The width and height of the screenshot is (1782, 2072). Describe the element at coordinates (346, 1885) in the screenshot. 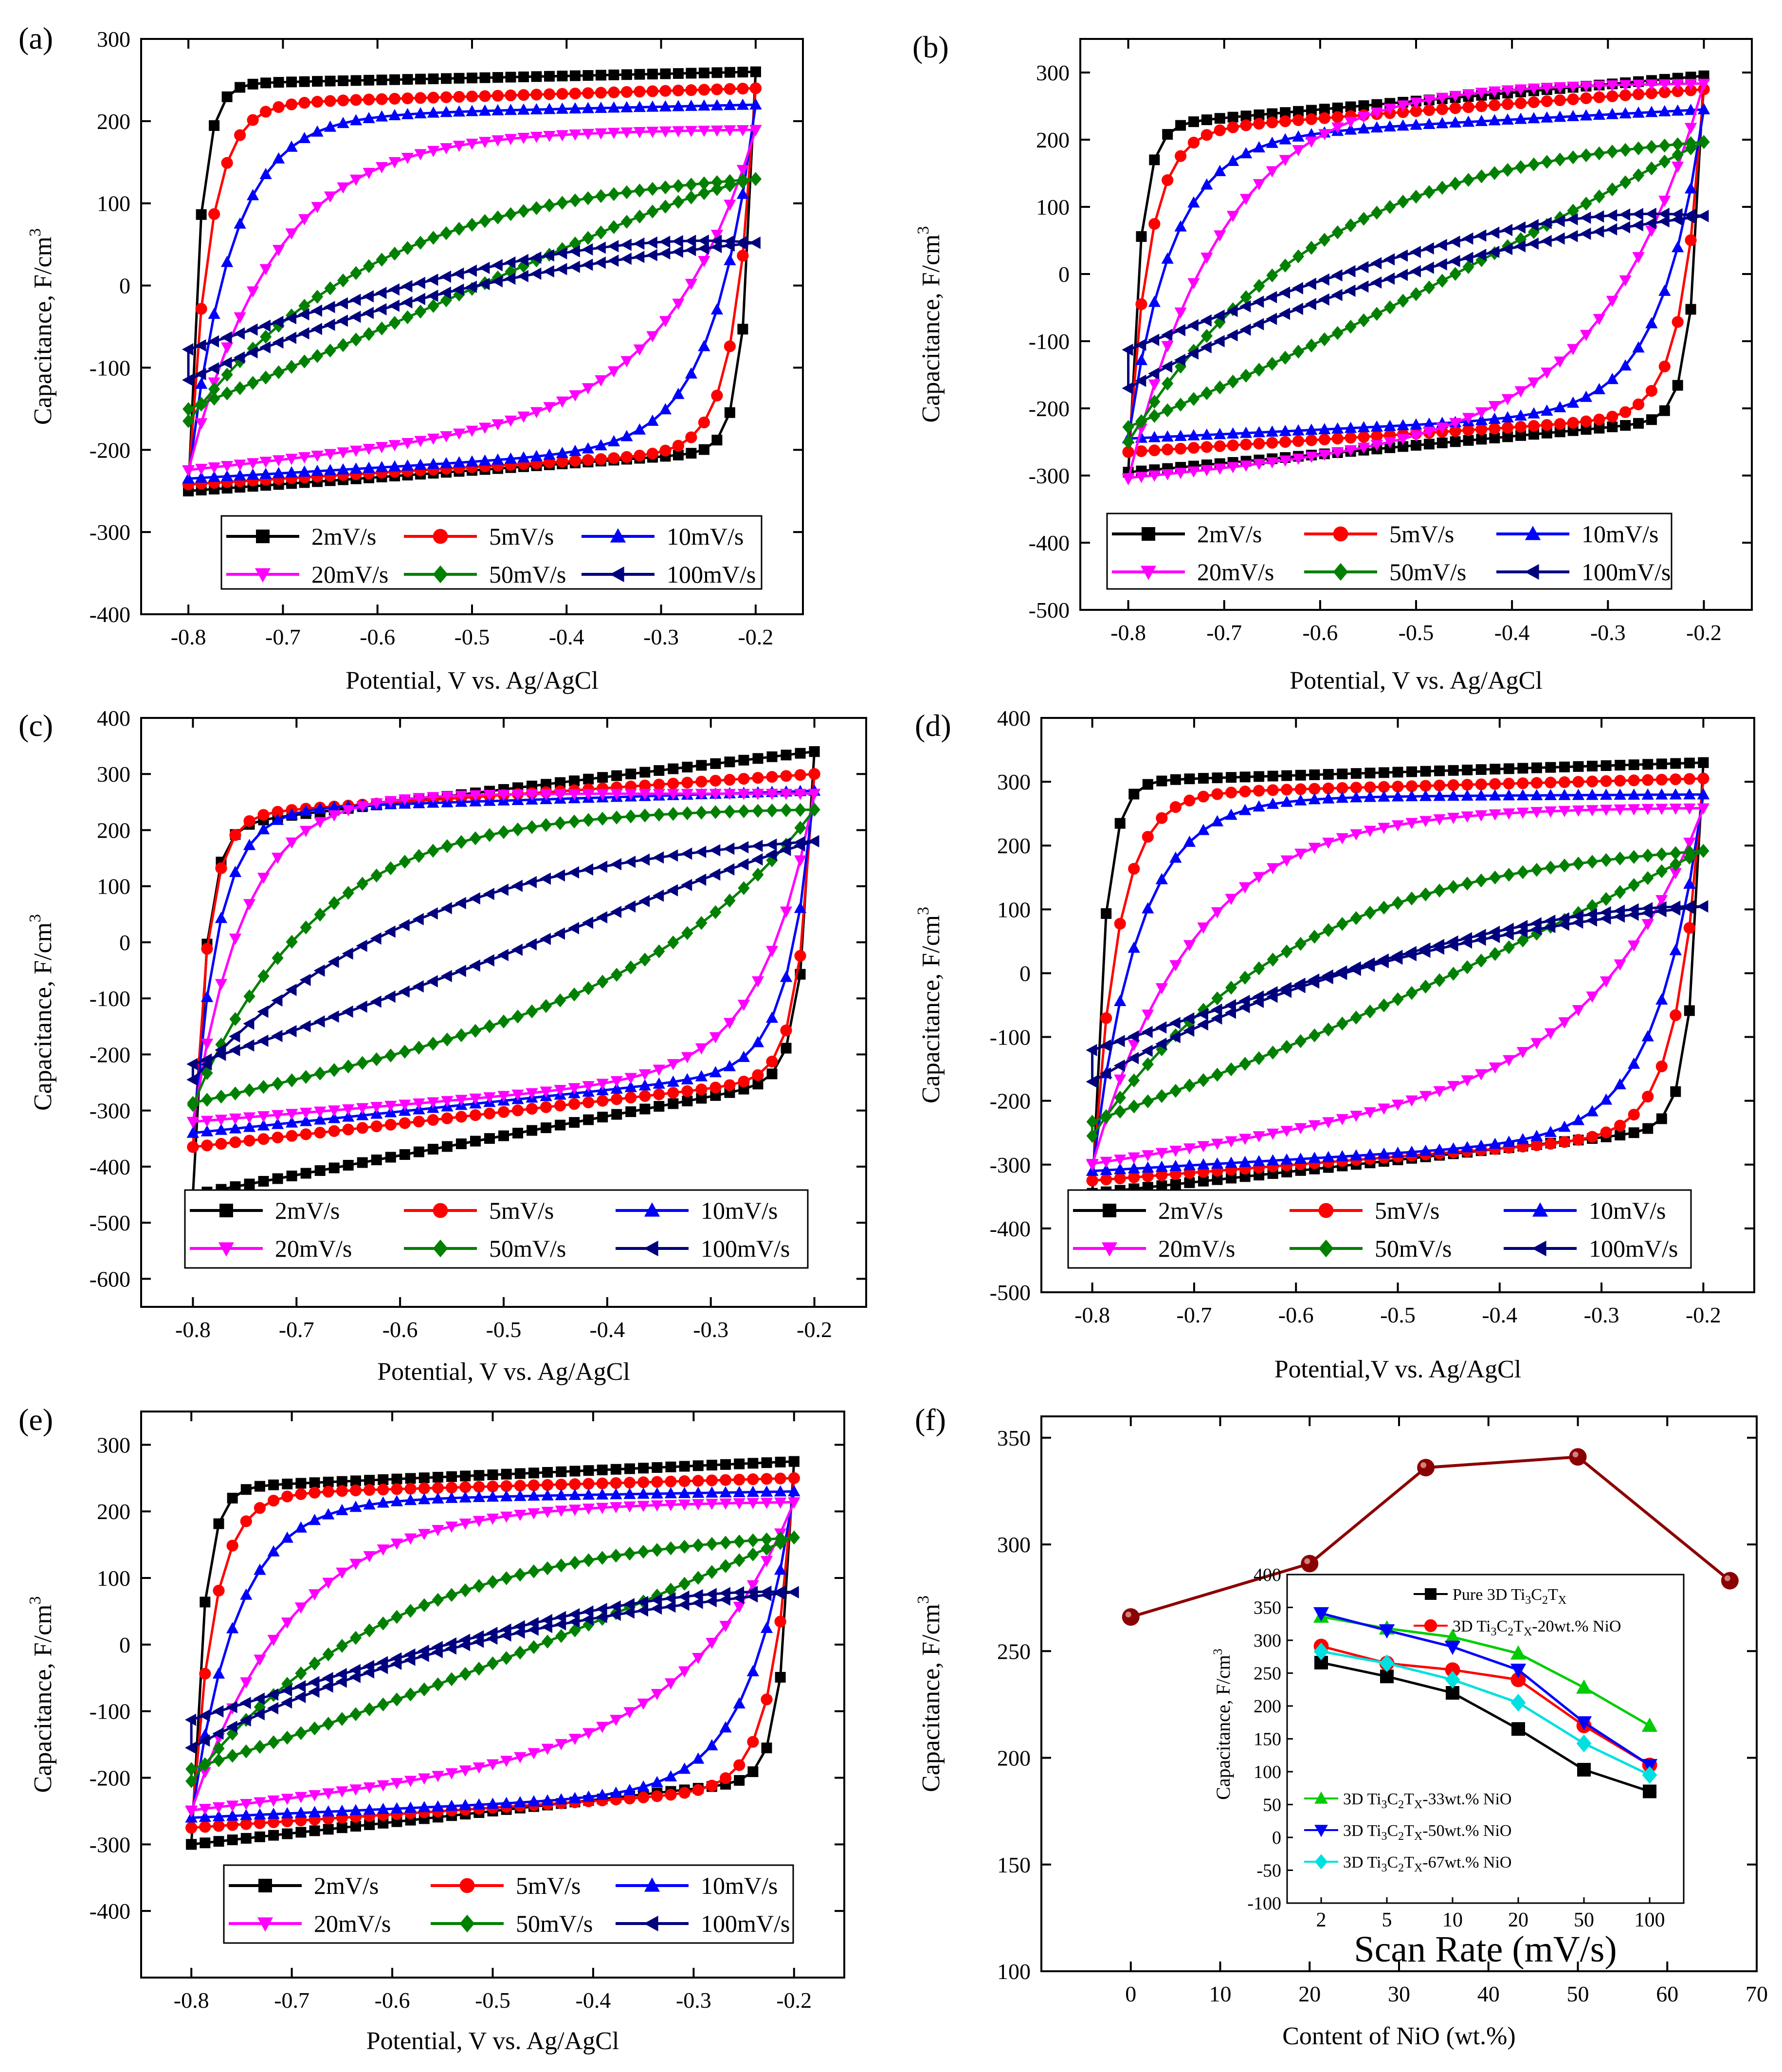

I see `legend-label: 2mV/s` at that location.